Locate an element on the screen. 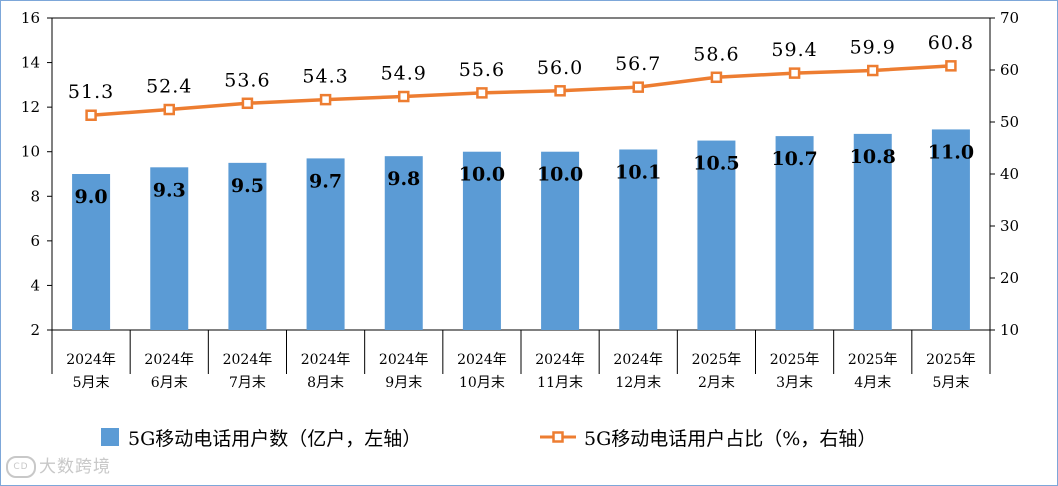  right-axis-tick-label: 30 is located at coordinates (1009, 226).